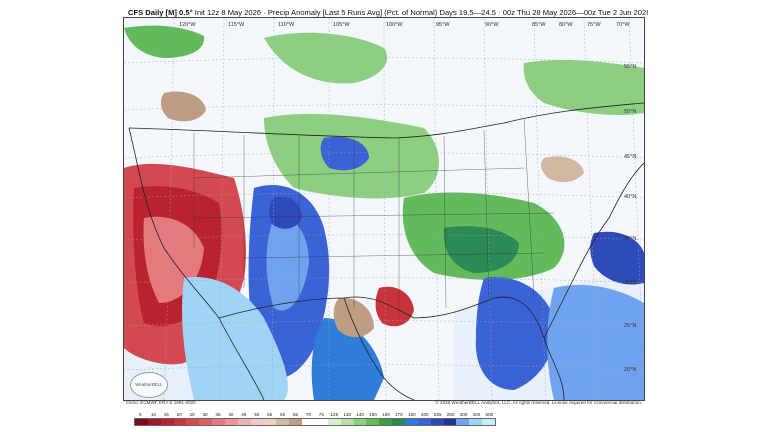  What do you see at coordinates (575, 12) in the screenshot?
I see `title-valid: 00z Thu 28 May 2026—00z Tue 2 Jun 2026` at bounding box center [575, 12].